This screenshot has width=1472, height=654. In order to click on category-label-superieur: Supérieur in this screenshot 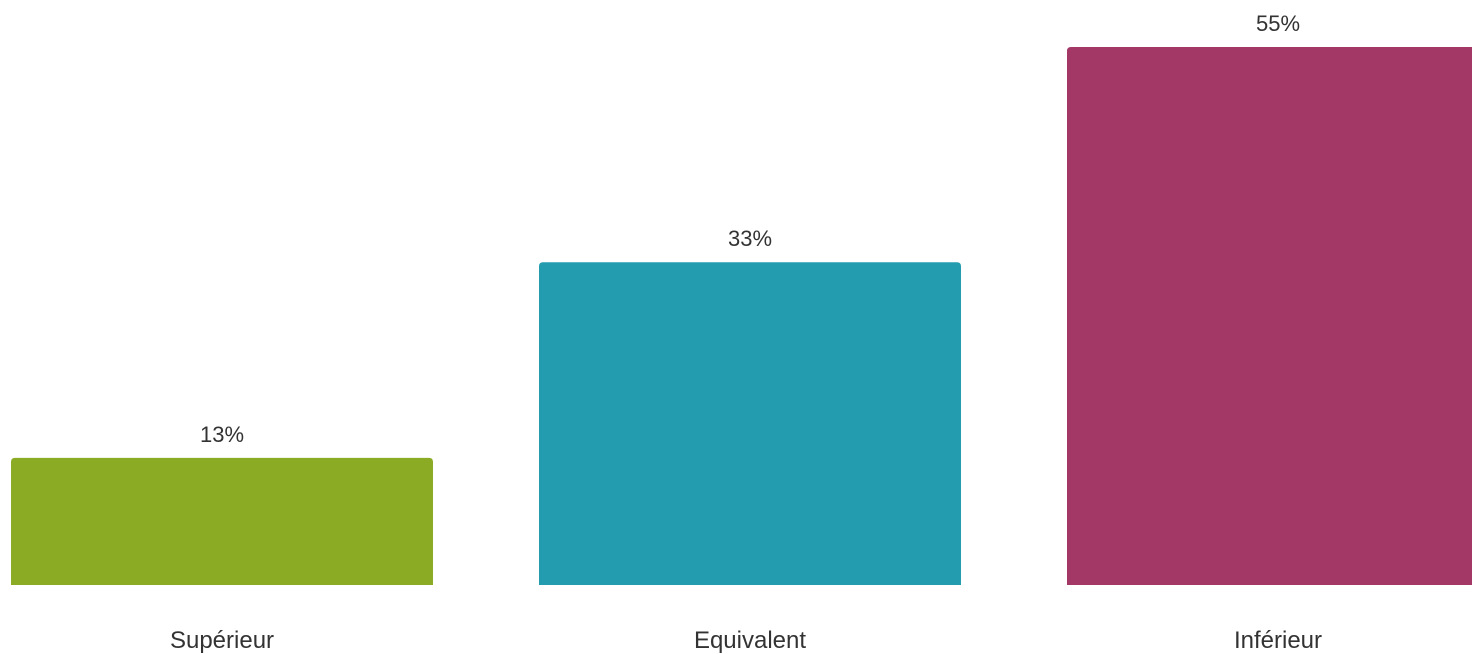, I will do `click(222, 640)`.